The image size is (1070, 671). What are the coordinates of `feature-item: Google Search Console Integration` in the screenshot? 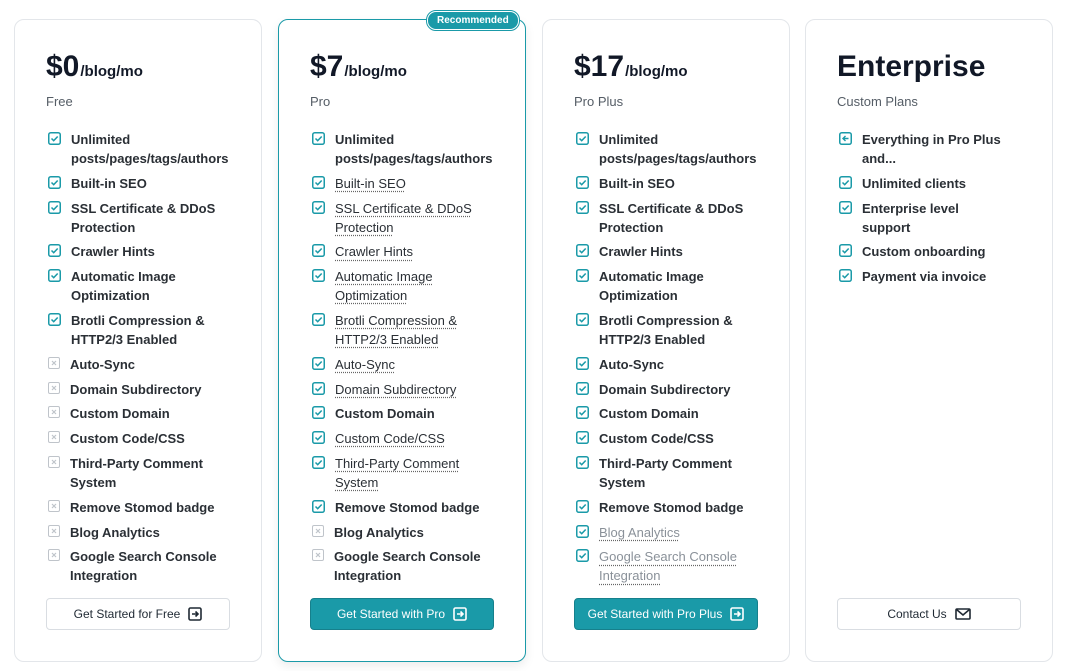 It's located at (681, 566).